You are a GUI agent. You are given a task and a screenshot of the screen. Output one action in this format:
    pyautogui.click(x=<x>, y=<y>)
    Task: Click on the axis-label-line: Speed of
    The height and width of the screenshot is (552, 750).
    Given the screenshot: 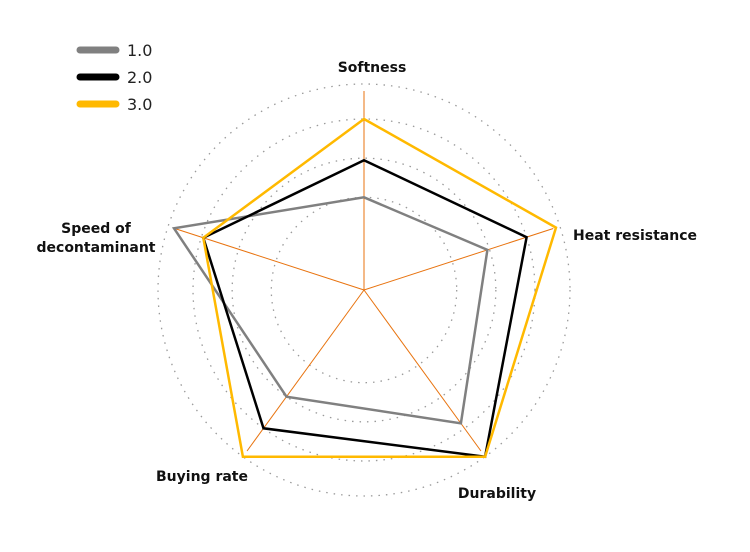 What is the action you would take?
    pyautogui.click(x=96, y=229)
    